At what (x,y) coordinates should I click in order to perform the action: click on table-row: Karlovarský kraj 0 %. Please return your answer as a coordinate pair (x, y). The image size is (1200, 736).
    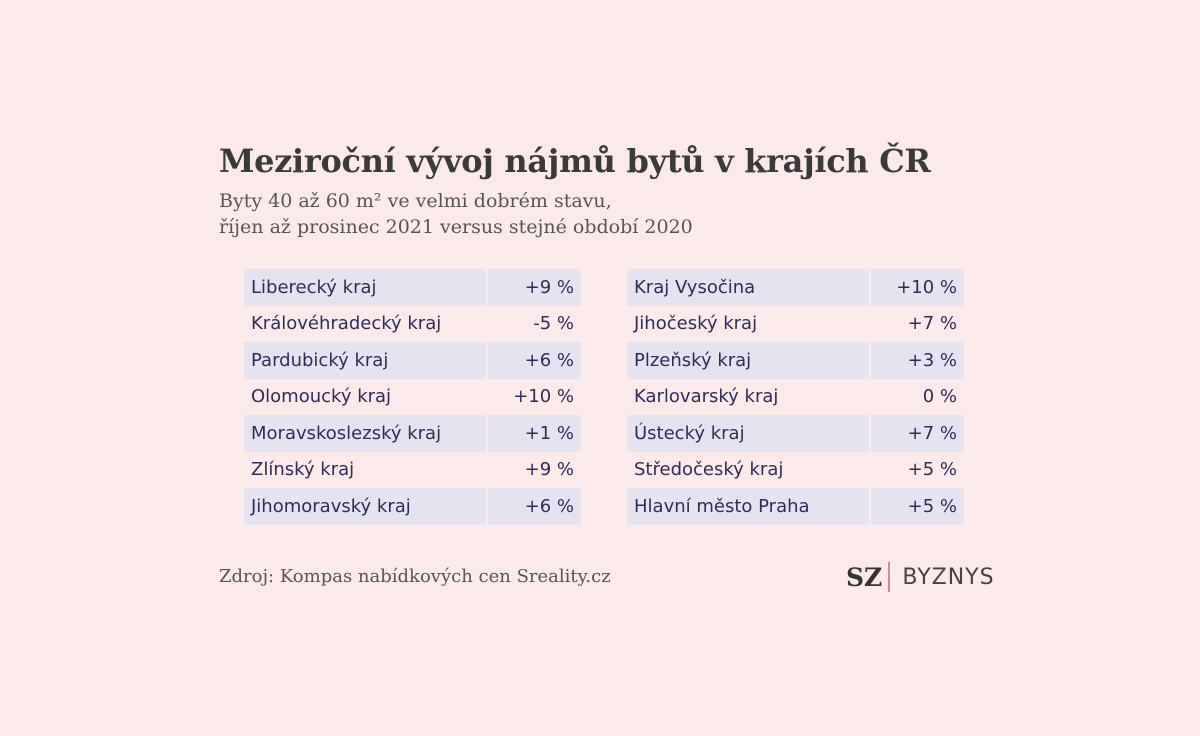
    Looking at the image, I should click on (795, 397).